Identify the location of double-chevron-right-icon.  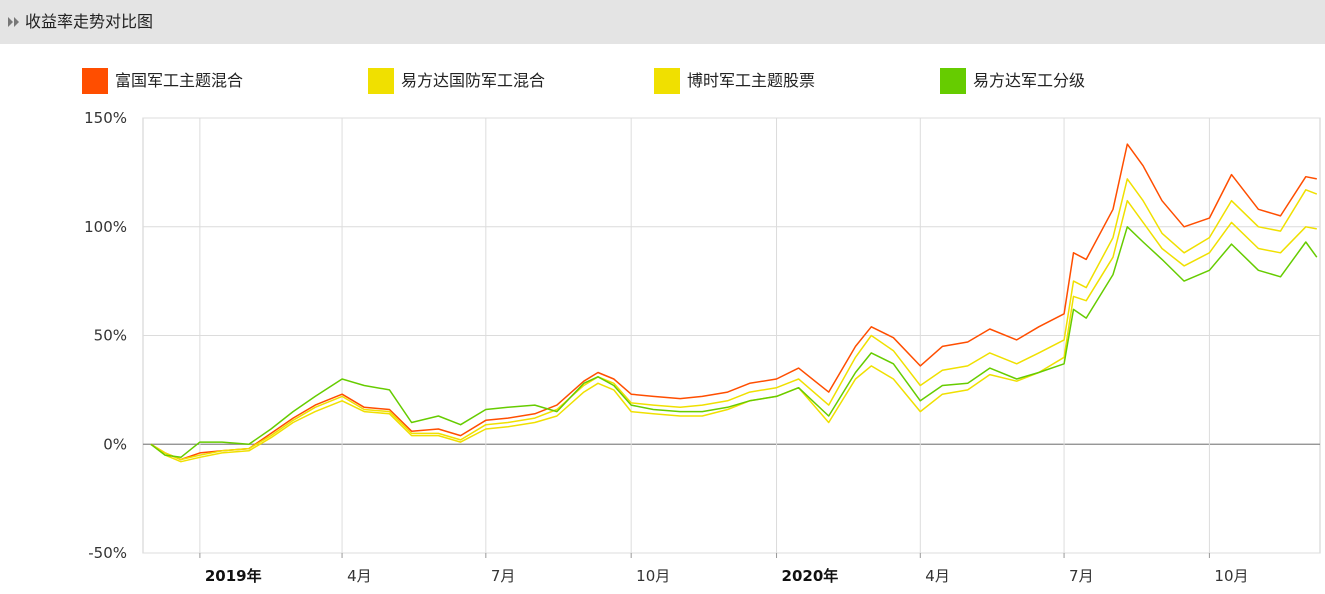
(13, 22).